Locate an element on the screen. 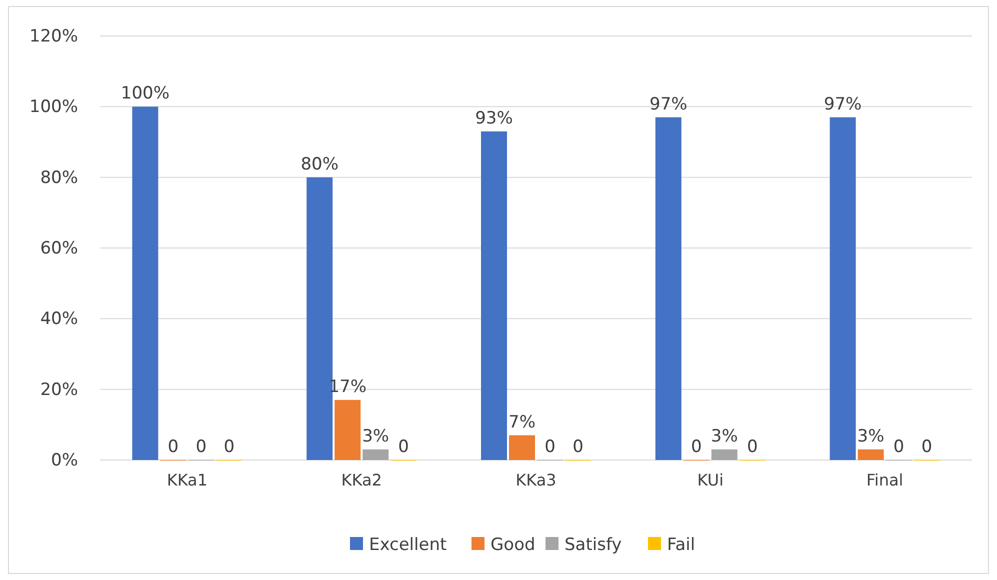 The height and width of the screenshot is (580, 997). y-tick-label: 0% is located at coordinates (64, 460).